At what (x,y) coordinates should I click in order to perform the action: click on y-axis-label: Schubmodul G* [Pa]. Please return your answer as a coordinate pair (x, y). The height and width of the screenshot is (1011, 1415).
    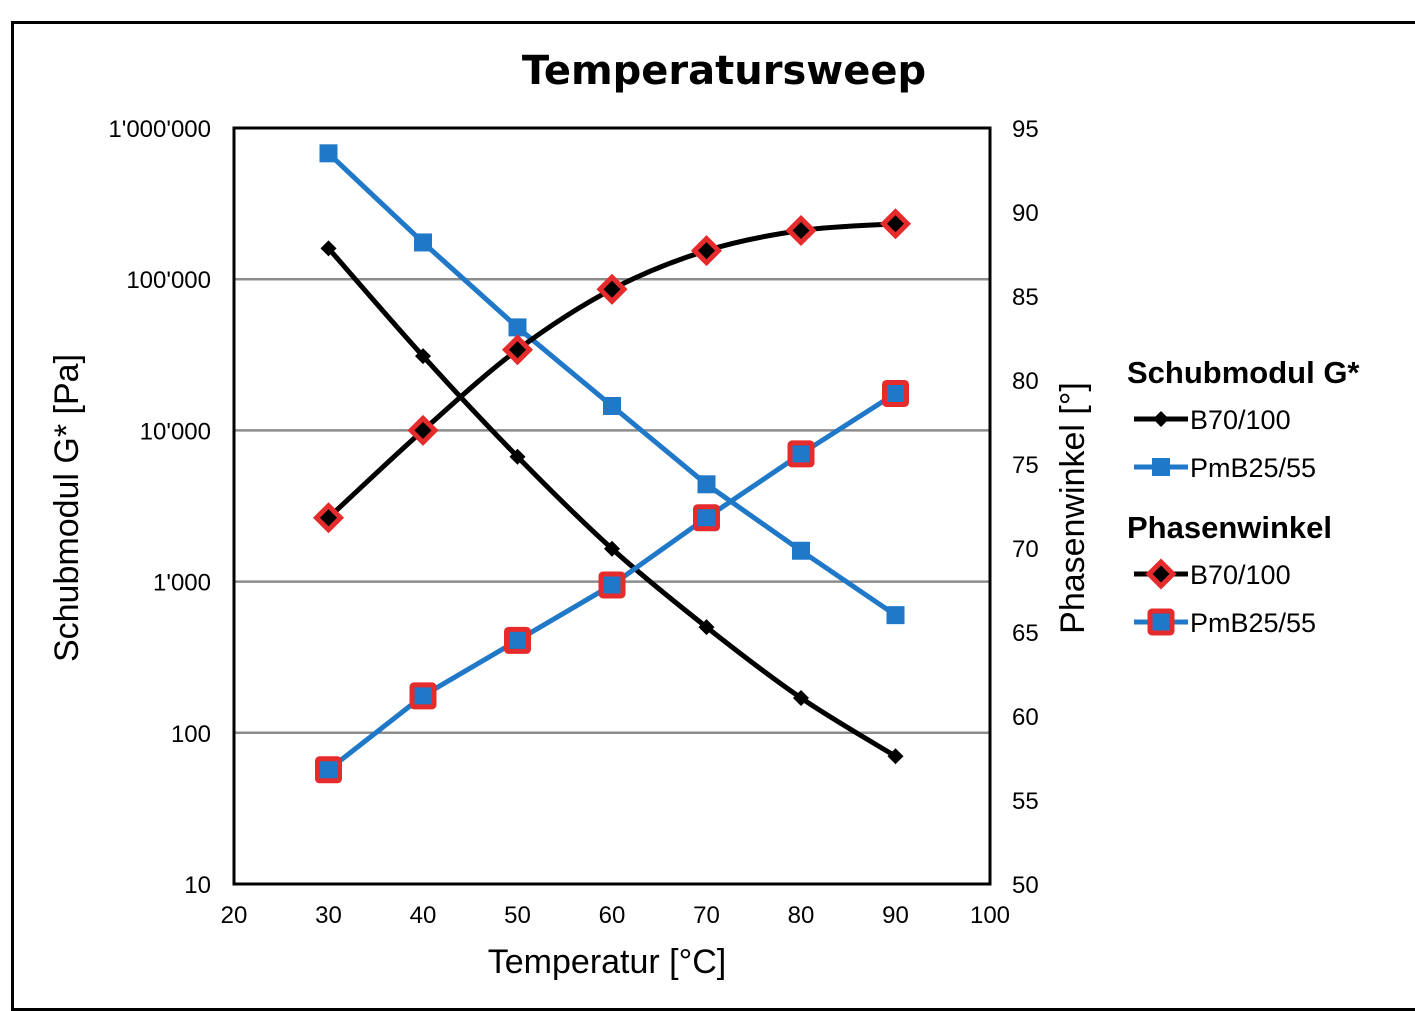
    Looking at the image, I should click on (67, 508).